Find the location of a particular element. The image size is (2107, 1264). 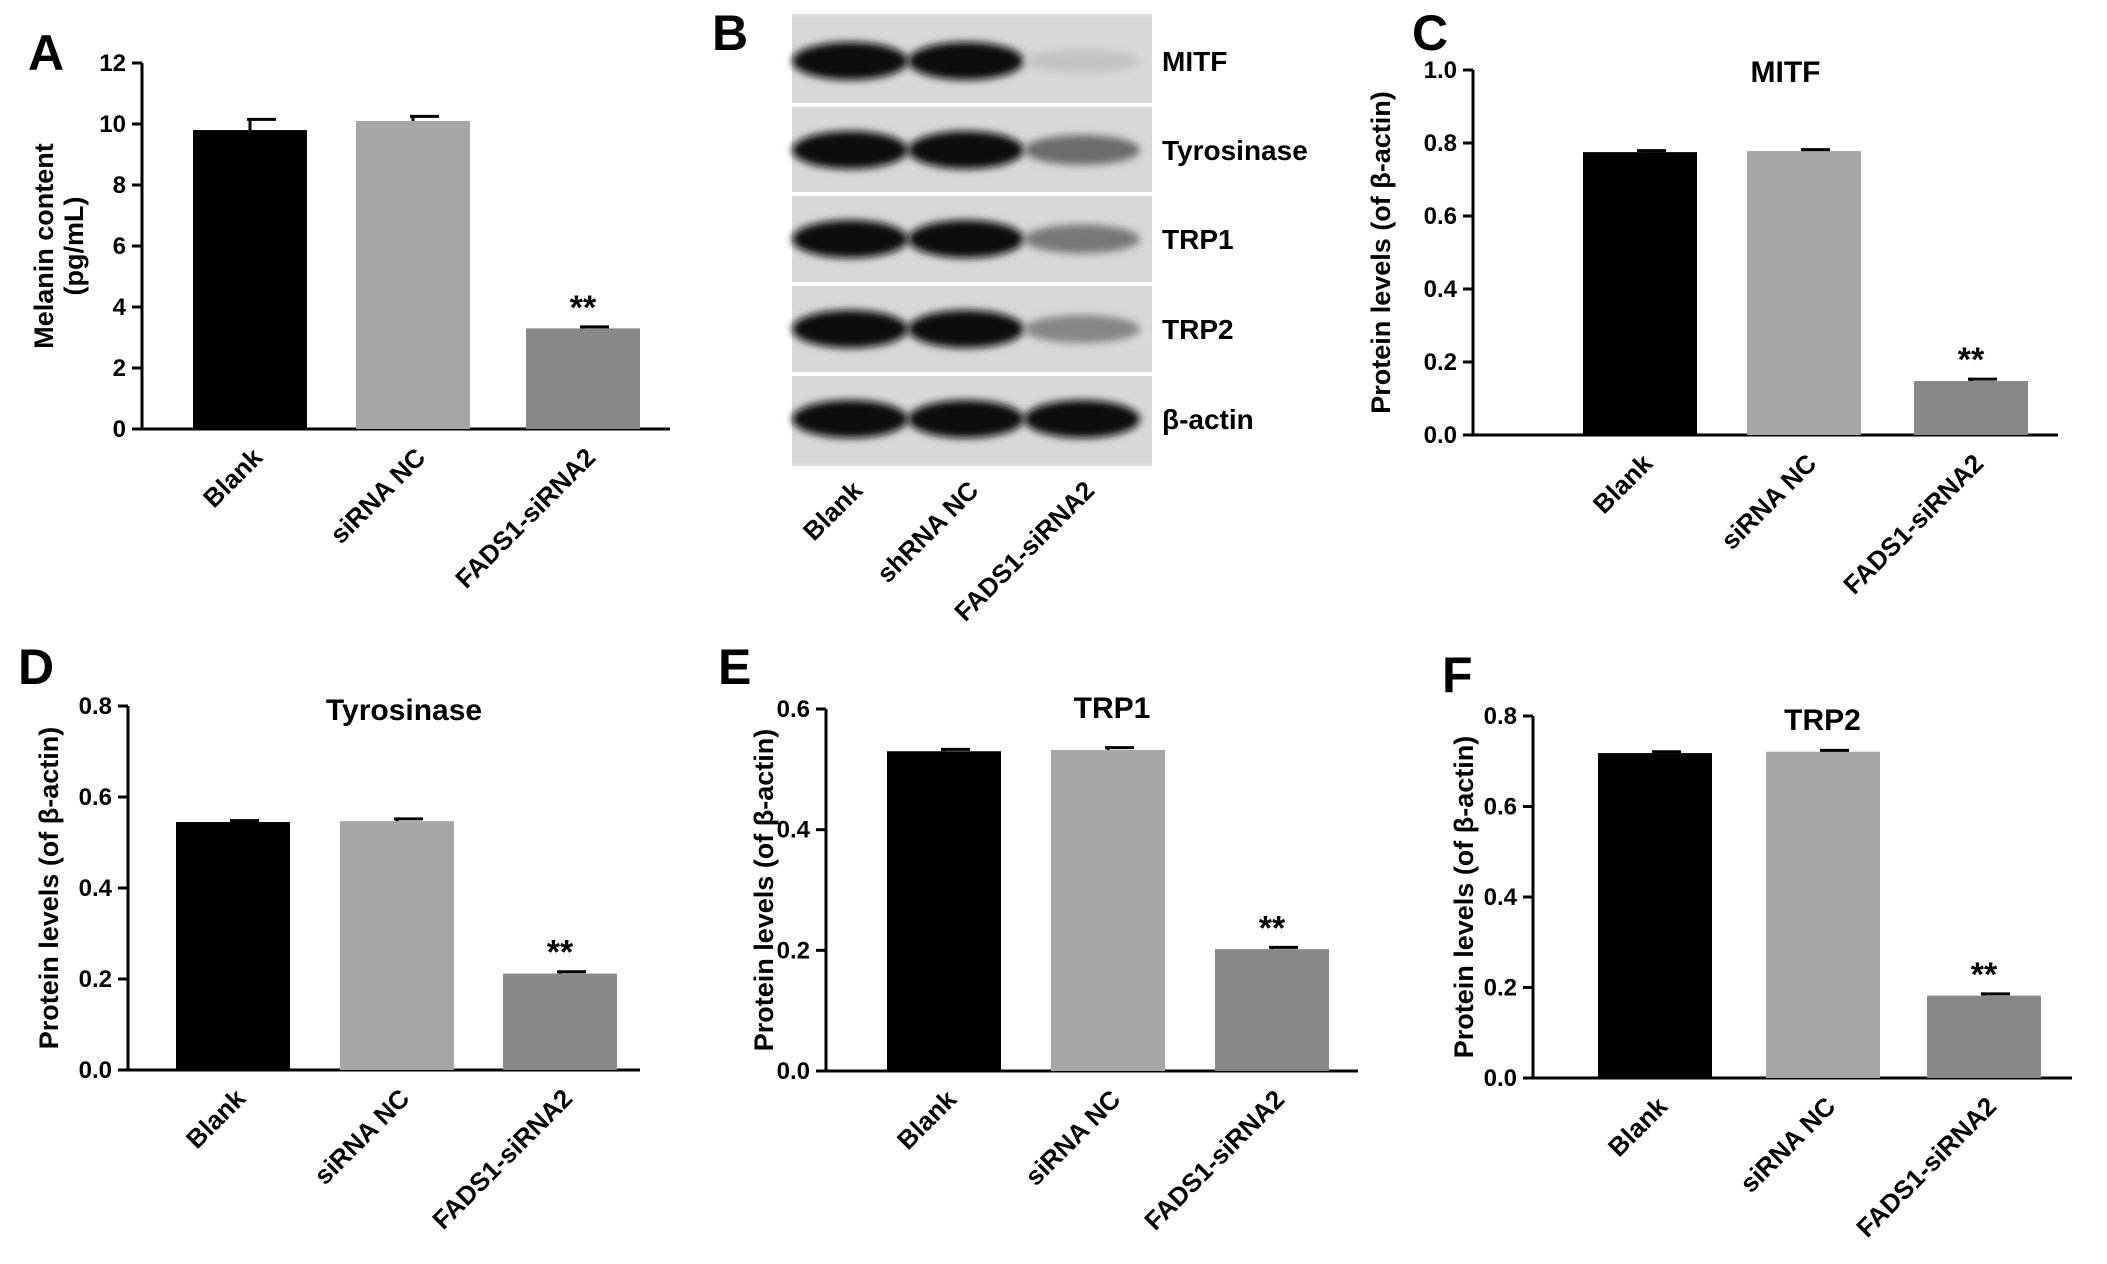

panel-d-y-tick-label: 0.4 is located at coordinates (96, 888).